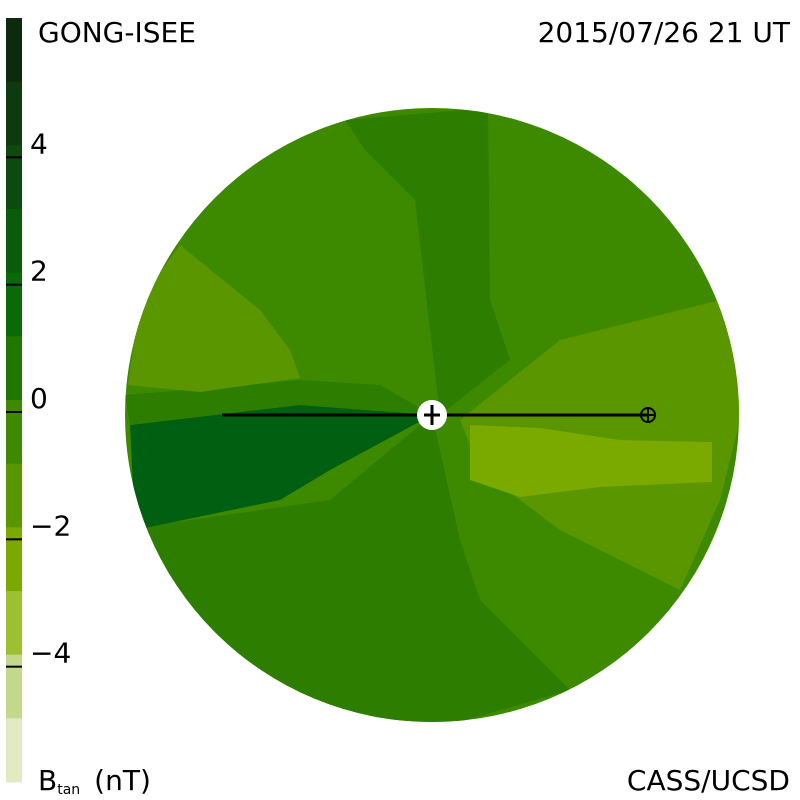 The height and width of the screenshot is (800, 800). Describe the element at coordinates (664, 32) in the screenshot. I see `timestamp: 2015/07/26 21 UT` at that location.